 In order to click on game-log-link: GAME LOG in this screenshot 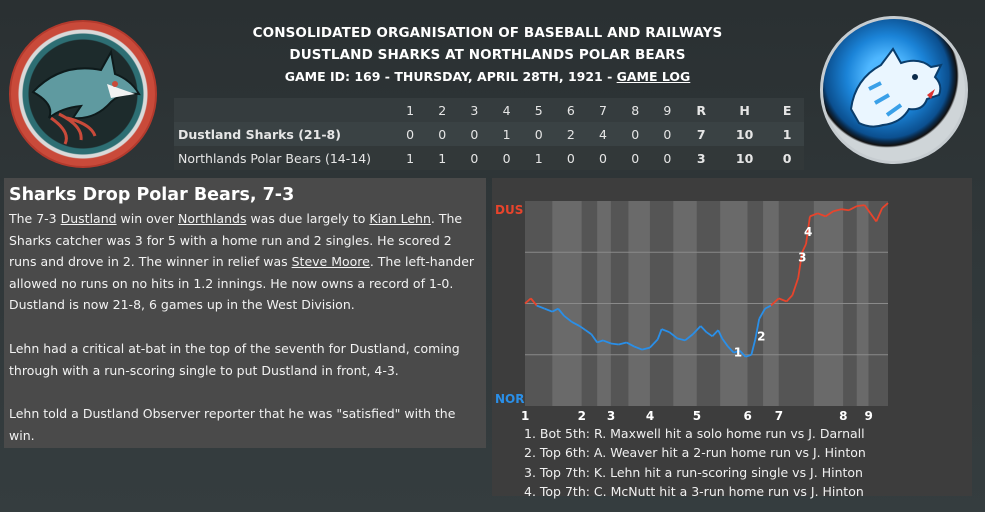, I will do `click(653, 76)`.